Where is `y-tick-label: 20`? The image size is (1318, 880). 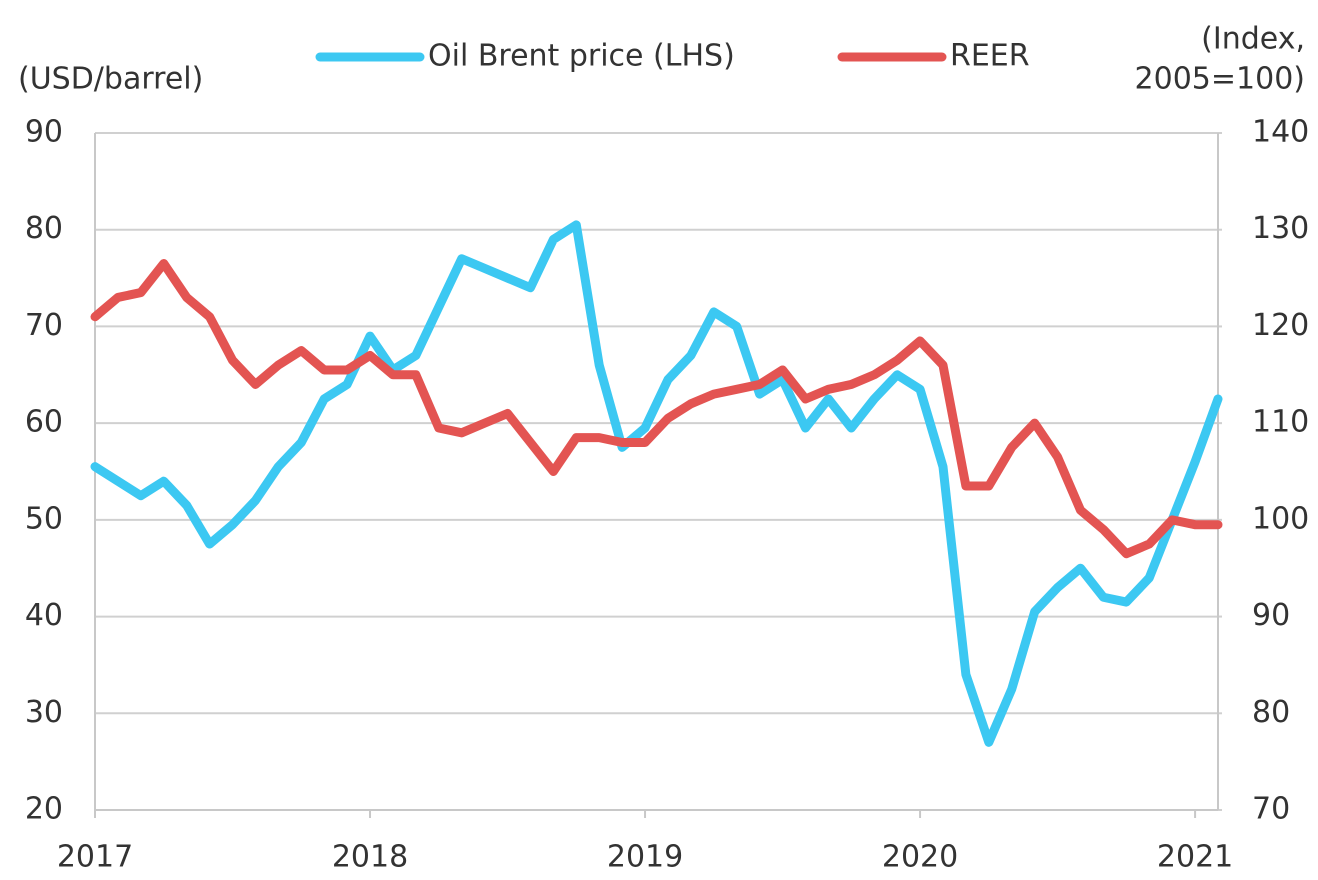 y-tick-label: 20 is located at coordinates (44, 809).